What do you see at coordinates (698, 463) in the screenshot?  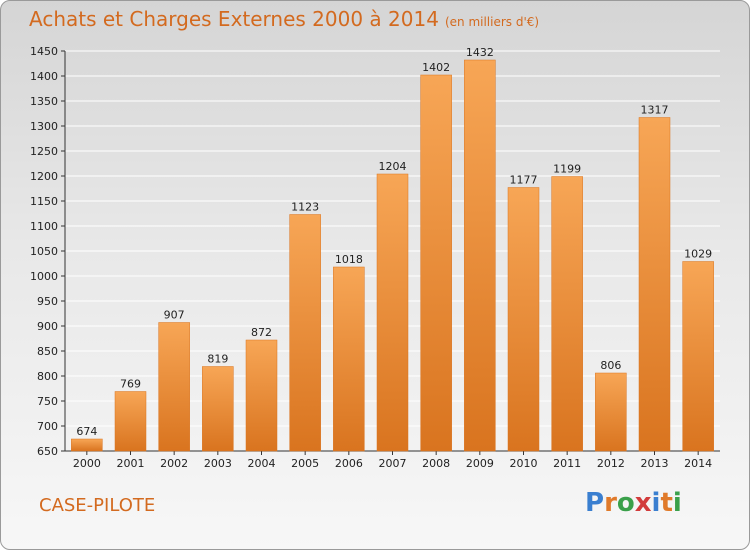 I see `x-tick-label: 2014` at bounding box center [698, 463].